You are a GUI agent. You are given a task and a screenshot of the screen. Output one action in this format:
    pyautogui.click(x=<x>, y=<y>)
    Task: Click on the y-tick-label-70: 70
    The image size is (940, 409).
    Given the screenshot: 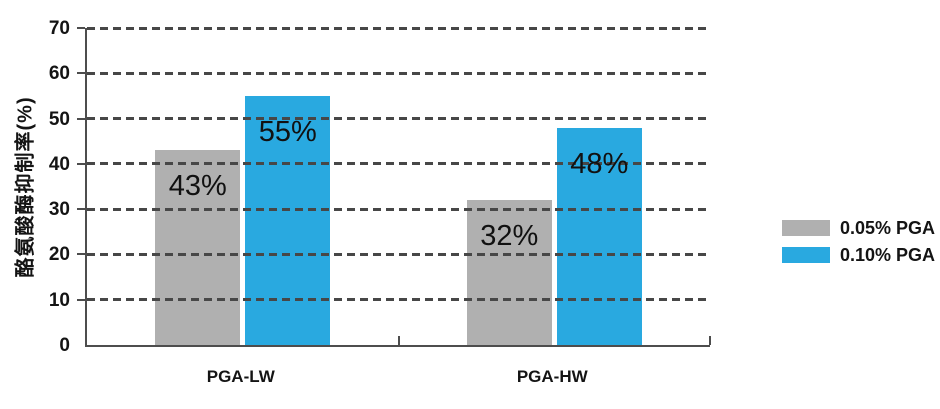 What is the action you would take?
    pyautogui.click(x=59, y=28)
    